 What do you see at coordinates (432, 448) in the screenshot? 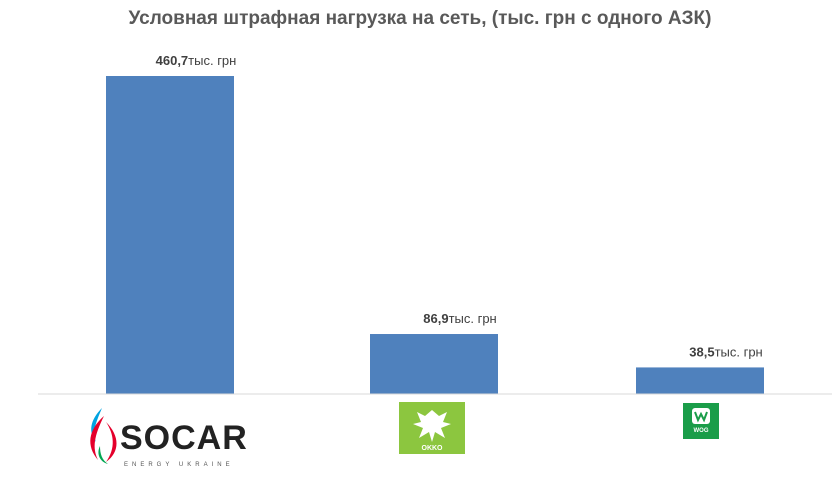
I see `okko-wordmark: OKKO` at bounding box center [432, 448].